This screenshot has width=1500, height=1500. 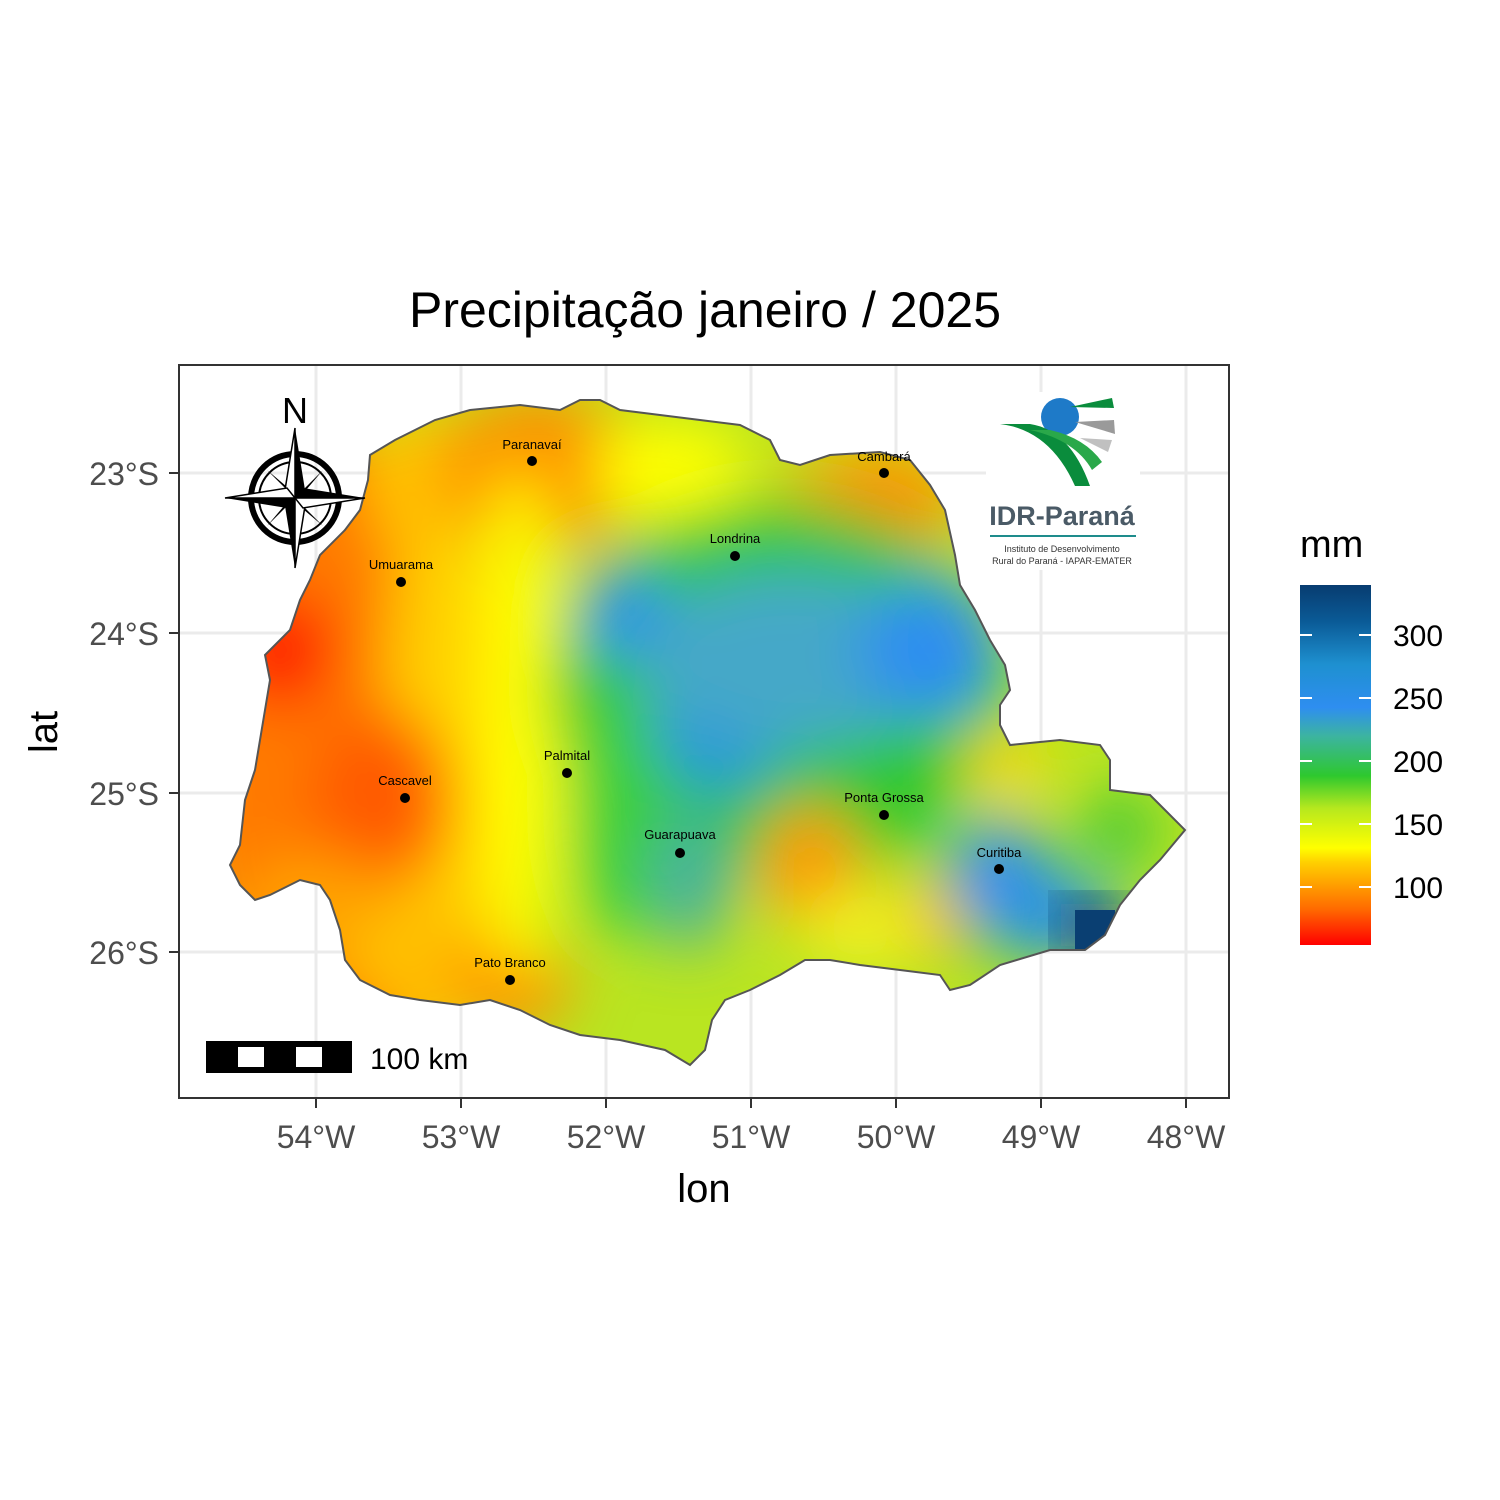 I want to click on legend-label: 250, so click(x=1418, y=699).